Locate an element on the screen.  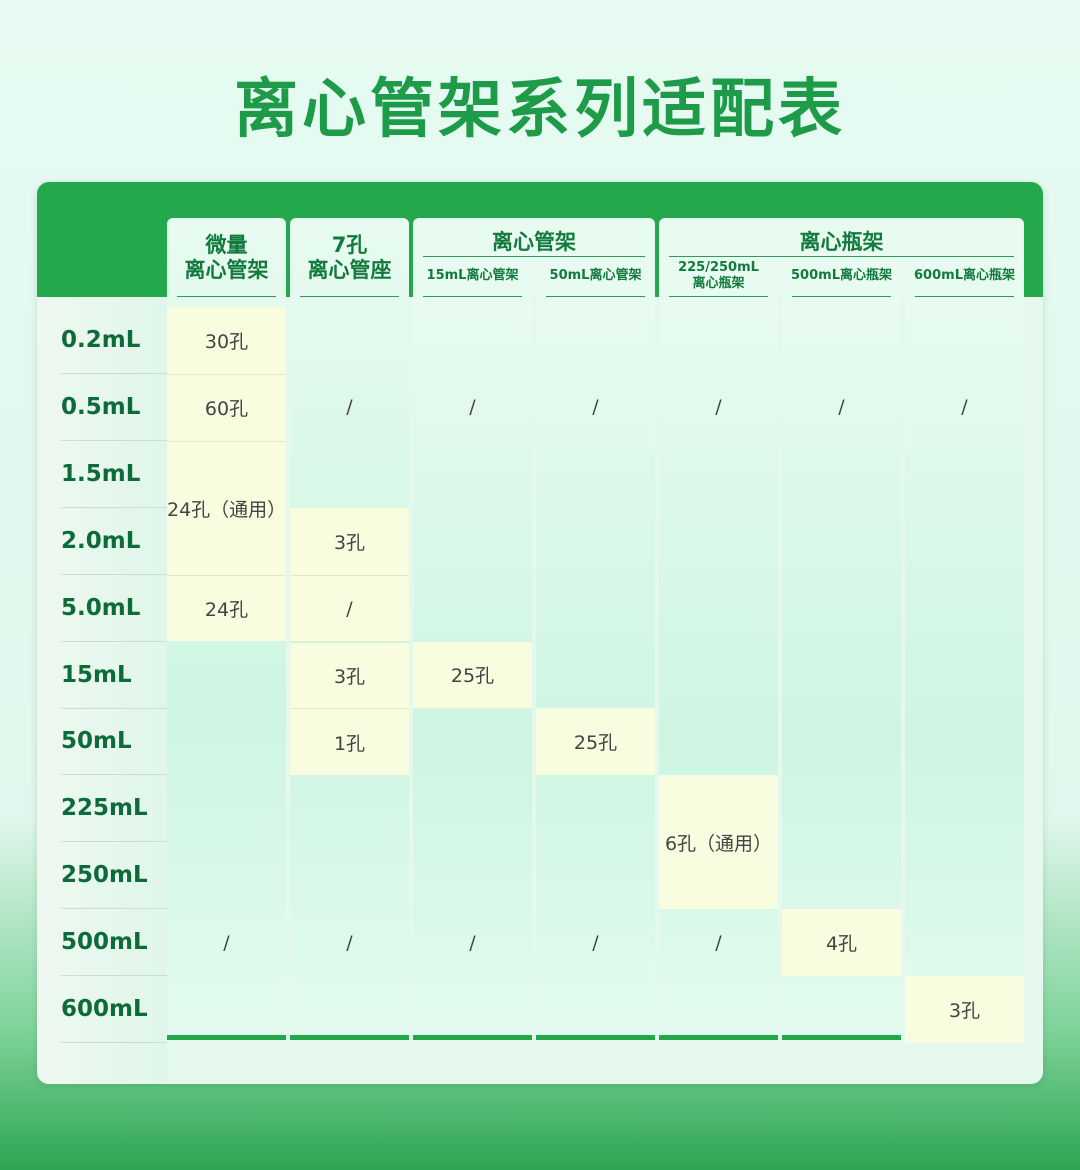
group-title: 离心管架 is located at coordinates (534, 242).